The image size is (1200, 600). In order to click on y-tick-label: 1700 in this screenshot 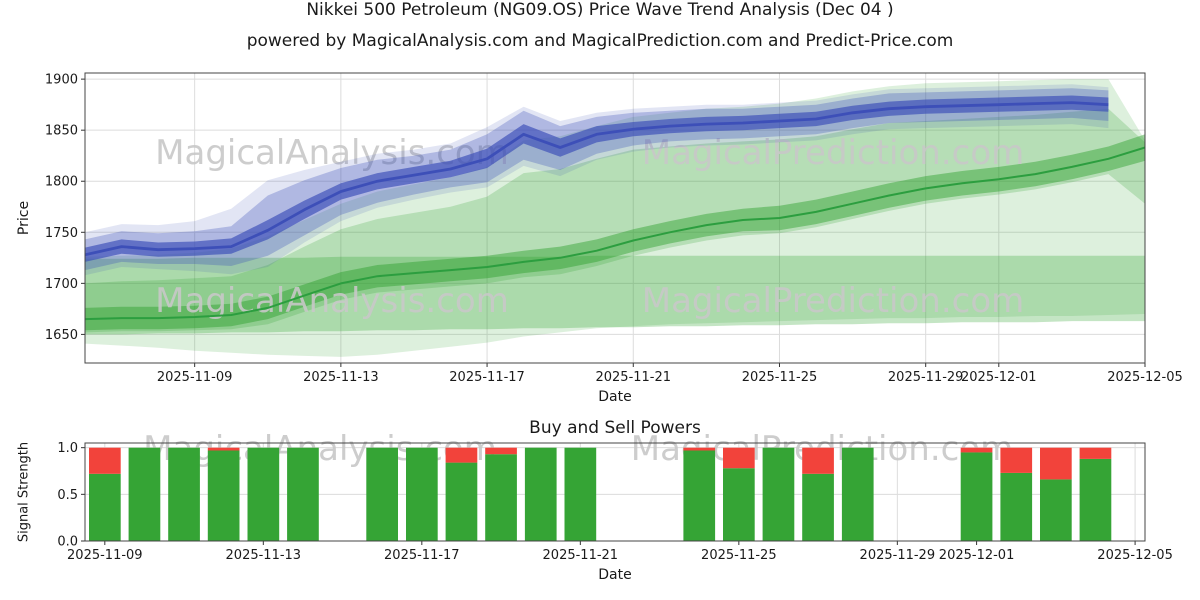, I will do `click(61, 284)`.